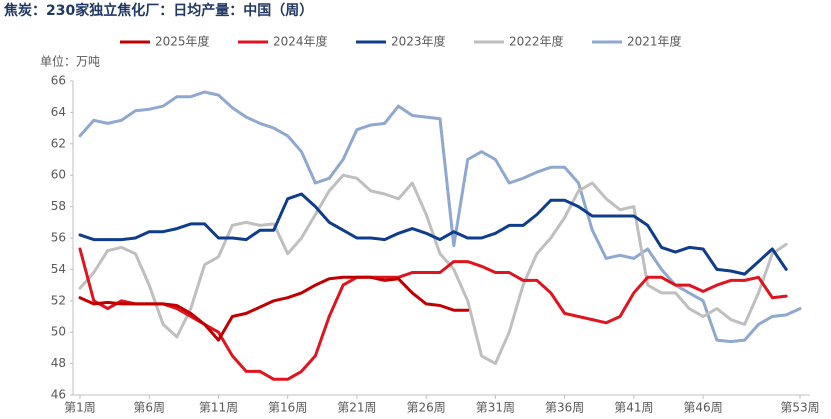  Describe the element at coordinates (149, 408) in the screenshot. I see `x-tick-label: 第6周` at that location.